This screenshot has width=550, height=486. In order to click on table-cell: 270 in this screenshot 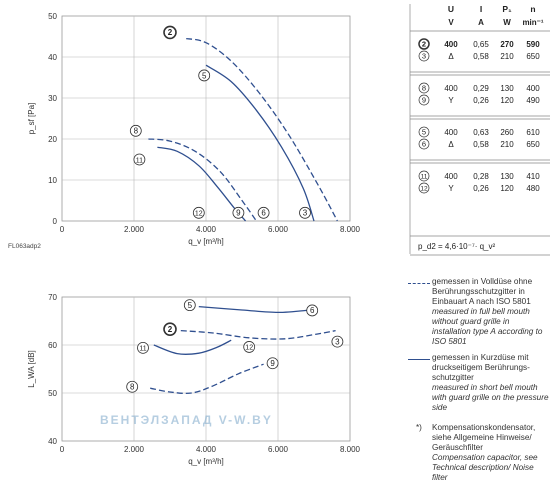, I will do `click(507, 44)`.